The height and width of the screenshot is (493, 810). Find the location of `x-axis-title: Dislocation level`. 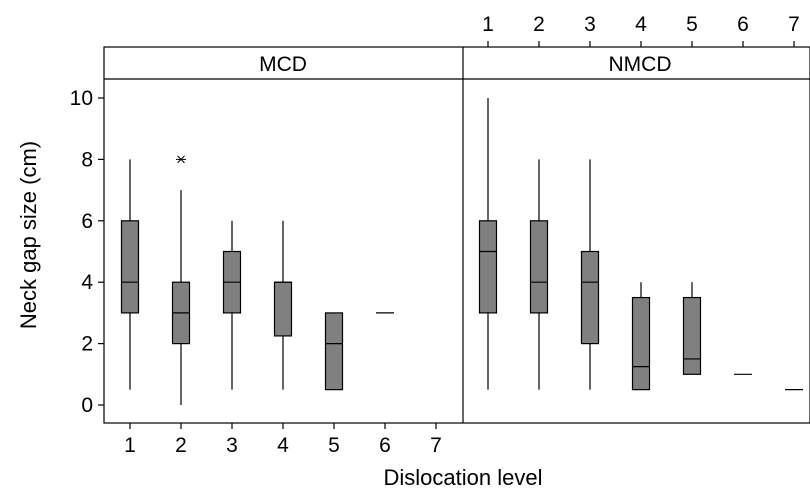

x-axis-title: Dislocation level is located at coordinates (463, 477).